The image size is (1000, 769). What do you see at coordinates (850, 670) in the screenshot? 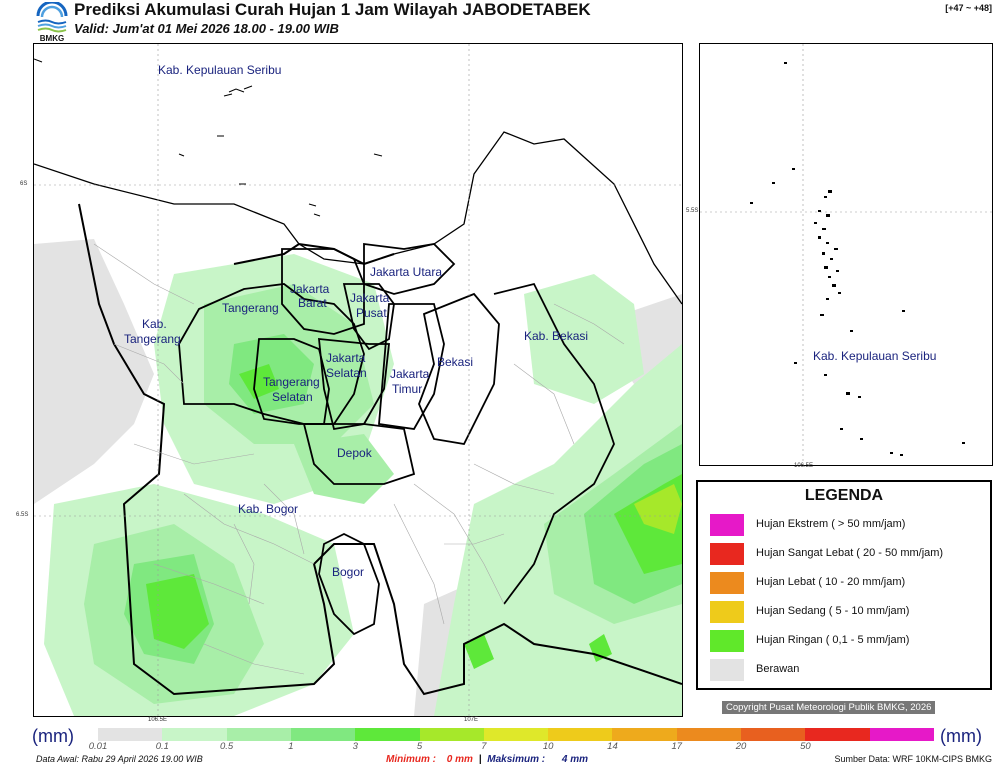
I see `legend-item-berawan: Berawan` at bounding box center [850, 670].